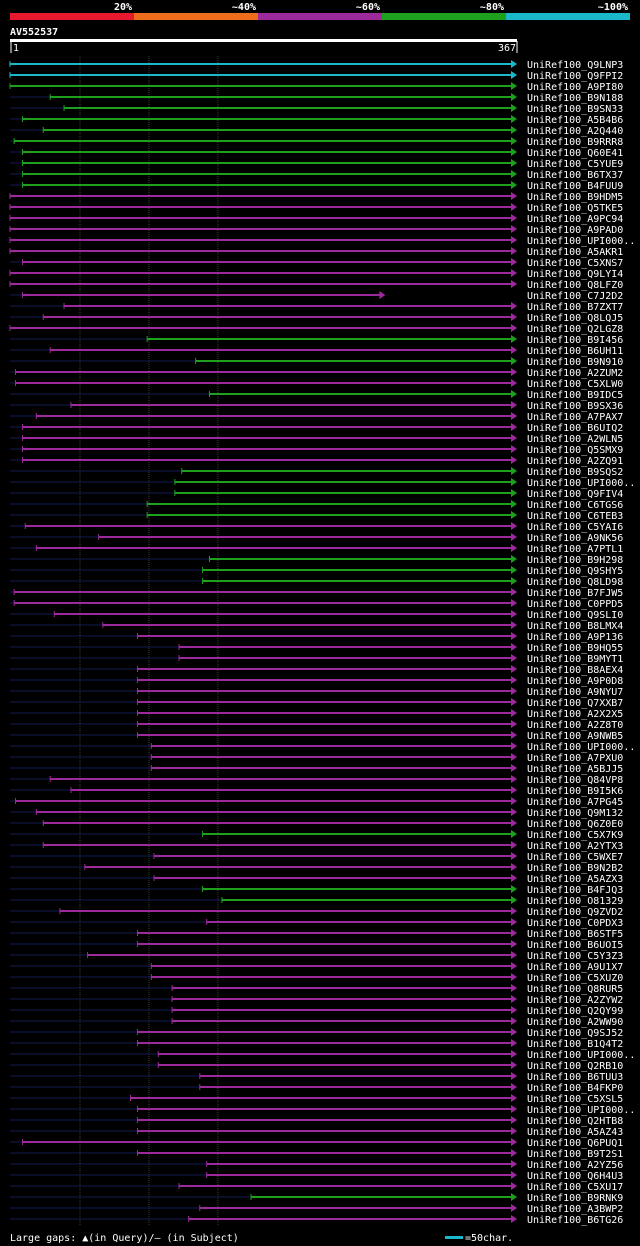 The height and width of the screenshot is (1246, 640). Describe the element at coordinates (575, 1209) in the screenshot. I see `hit-label: UniRef100_A3BWP2` at that location.